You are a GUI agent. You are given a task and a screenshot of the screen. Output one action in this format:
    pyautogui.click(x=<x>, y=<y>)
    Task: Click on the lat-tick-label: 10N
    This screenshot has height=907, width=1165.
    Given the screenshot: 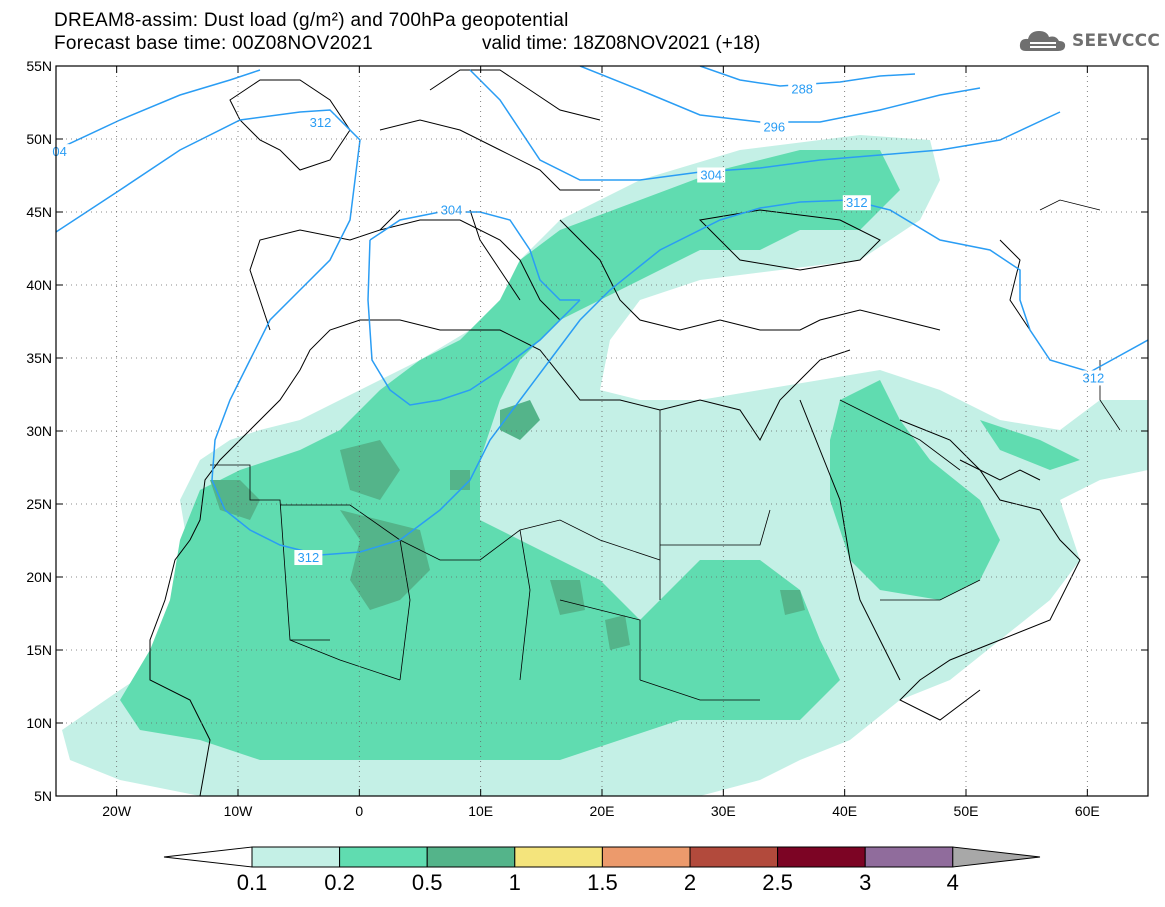 What is the action you would take?
    pyautogui.click(x=39, y=723)
    